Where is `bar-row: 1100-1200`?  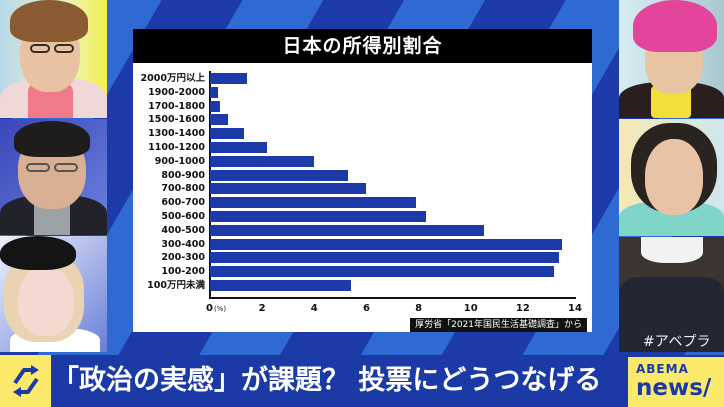
bar-row: 1100-1200 is located at coordinates (208, 147).